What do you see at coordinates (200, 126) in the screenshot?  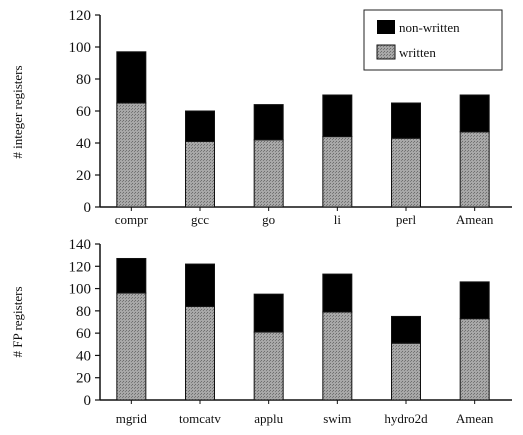 I see `bar-non-written-gcc` at bounding box center [200, 126].